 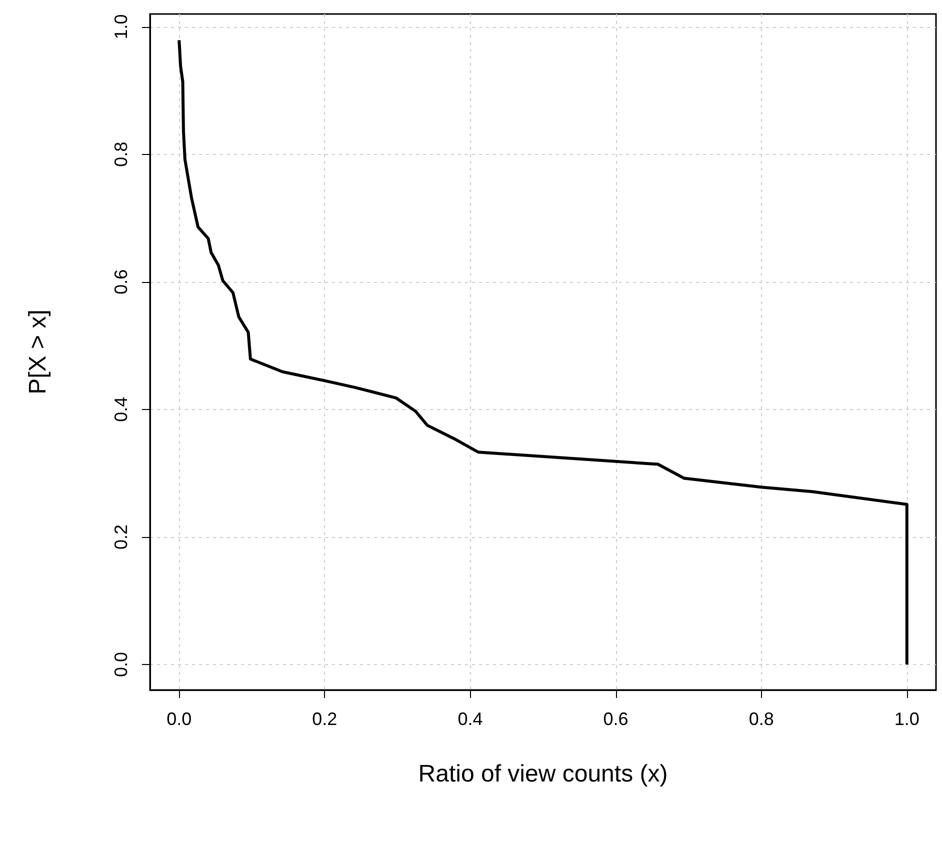 I want to click on y-tick-label: 0.2, so click(x=121, y=537).